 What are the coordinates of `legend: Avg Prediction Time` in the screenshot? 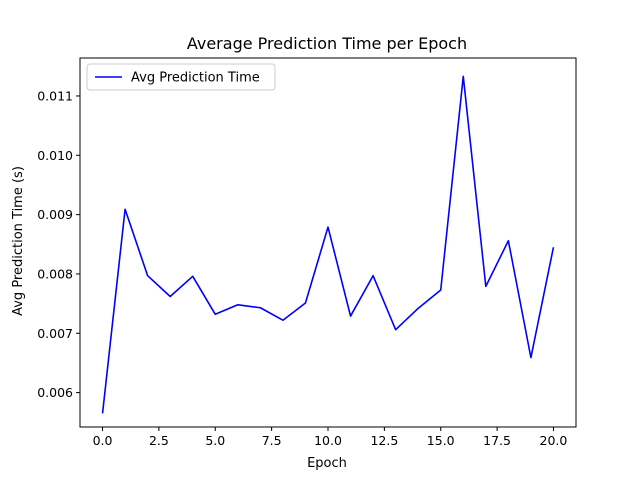 It's located at (181, 77).